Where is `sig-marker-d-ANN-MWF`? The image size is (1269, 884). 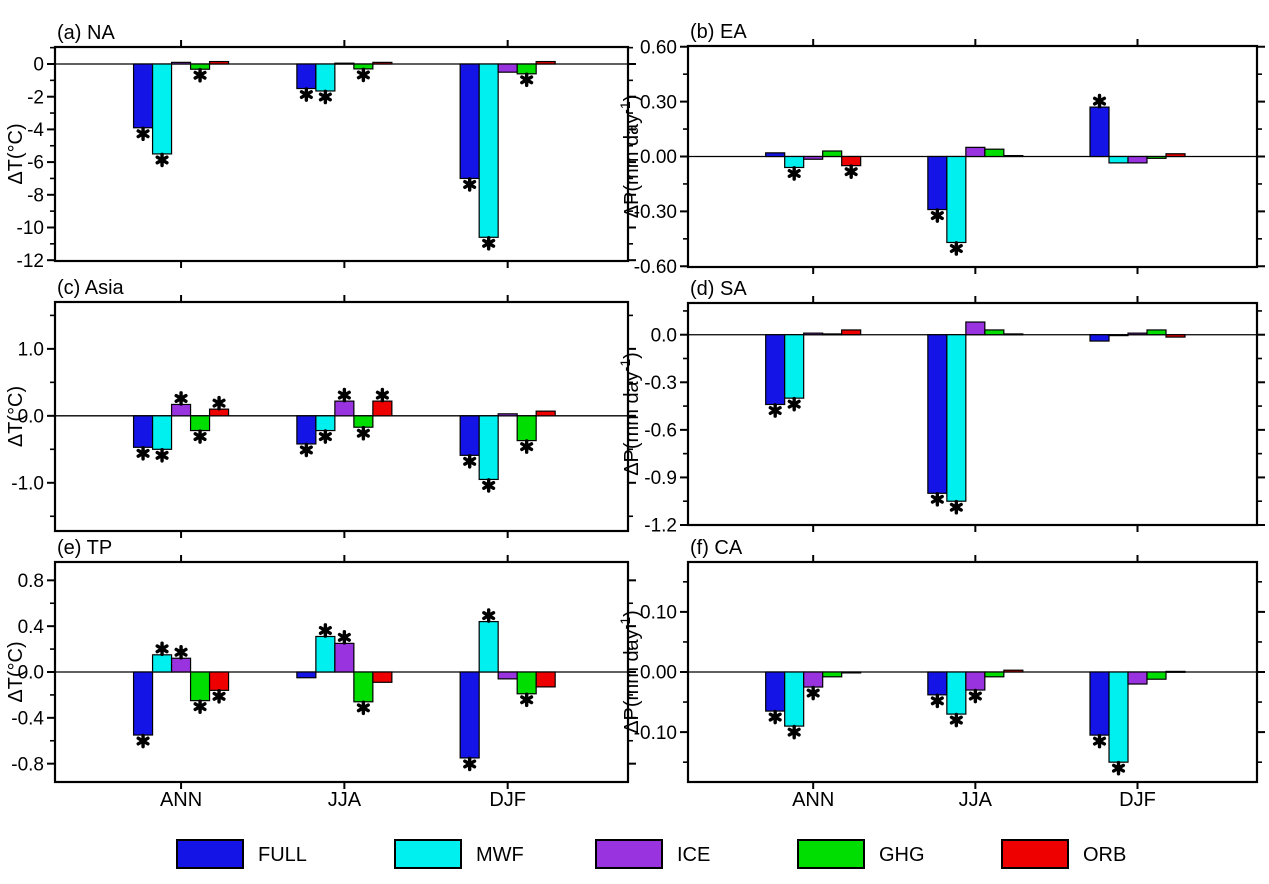
sig-marker-d-ANN-MWF is located at coordinates (794, 404).